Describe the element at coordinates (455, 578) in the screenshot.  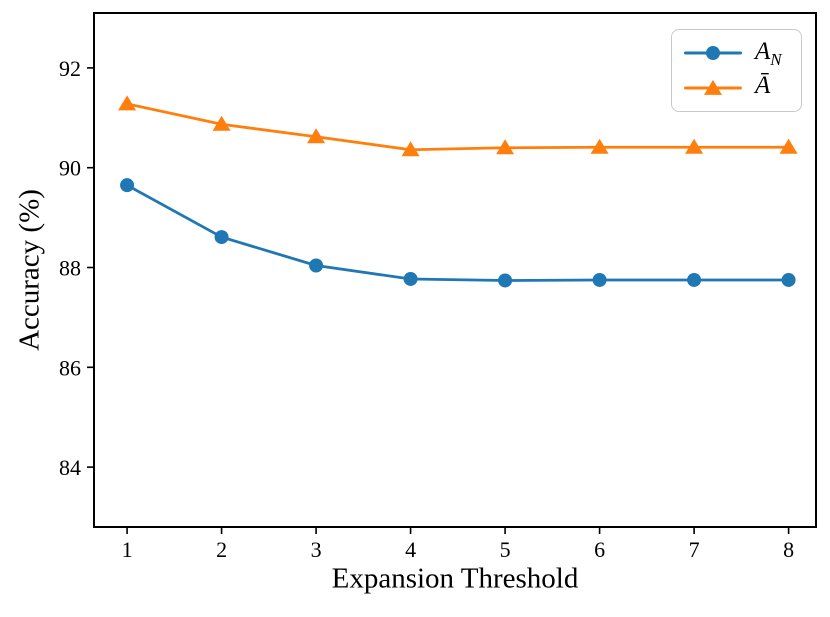
I see `x-axis-label: Expansion Threshold` at that location.